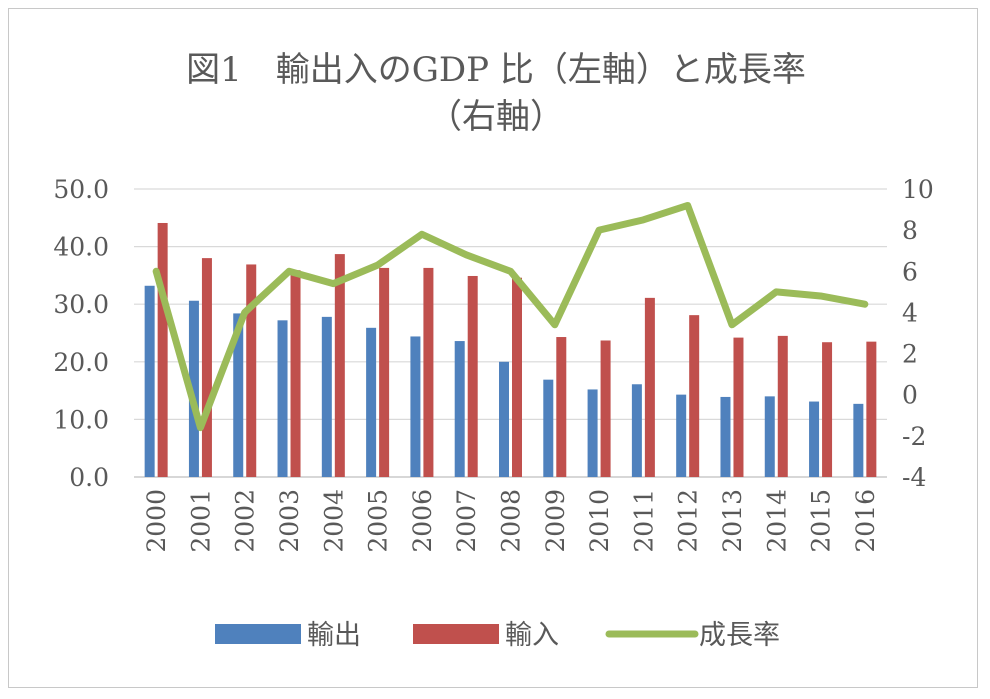  I want to click on x-tick-label: 2004, so click(333, 521).